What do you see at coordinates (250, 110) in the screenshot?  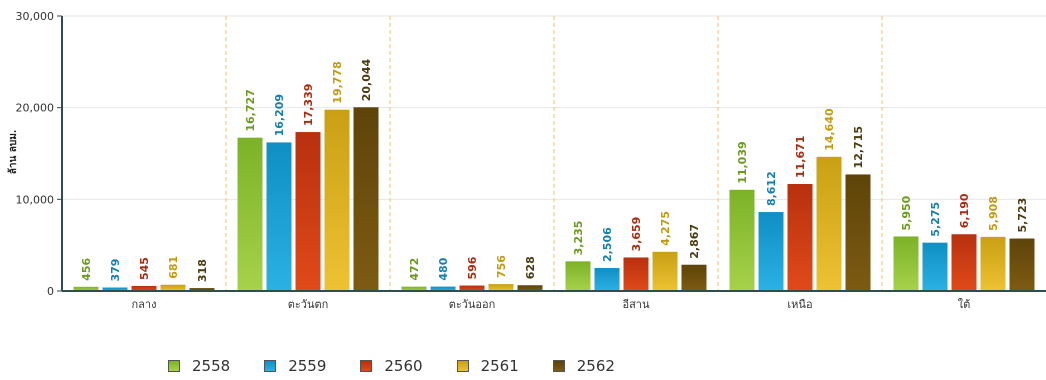 I see `data-label: 16,727` at bounding box center [250, 110].